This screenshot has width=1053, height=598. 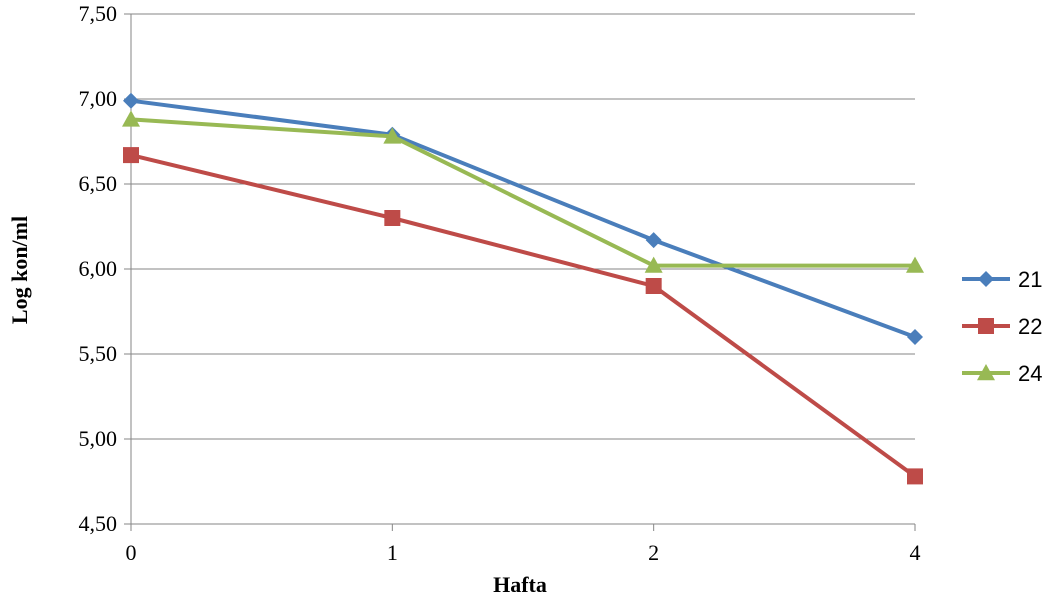 What do you see at coordinates (131, 552) in the screenshot?
I see `x-tick-label: 0` at bounding box center [131, 552].